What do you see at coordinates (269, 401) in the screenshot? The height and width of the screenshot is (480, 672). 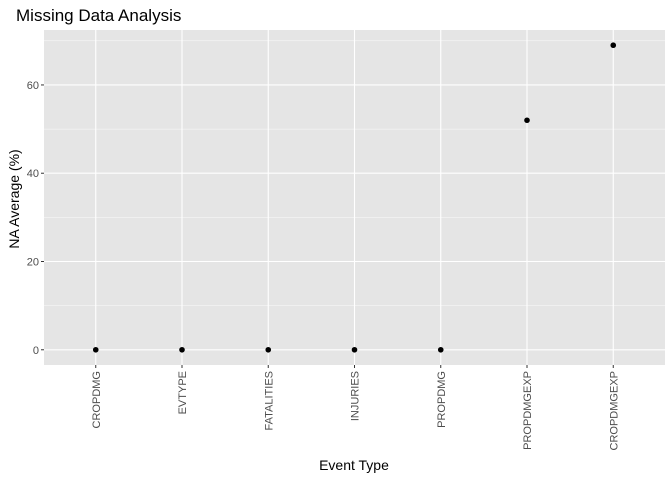 I see `x-tick-label: FATALITIES` at bounding box center [269, 401].